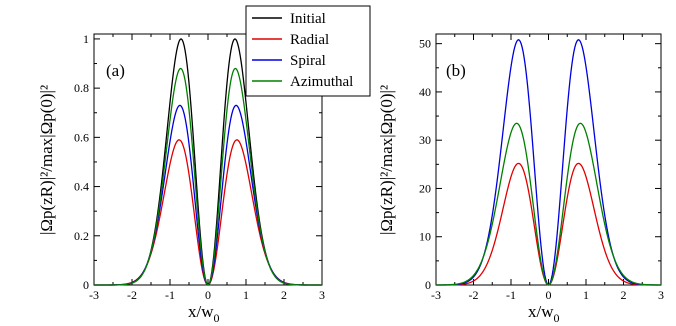 The image size is (676, 326). What do you see at coordinates (541, 311) in the screenshot?
I see `x-axis-label-b-main: x/w` at bounding box center [541, 311].